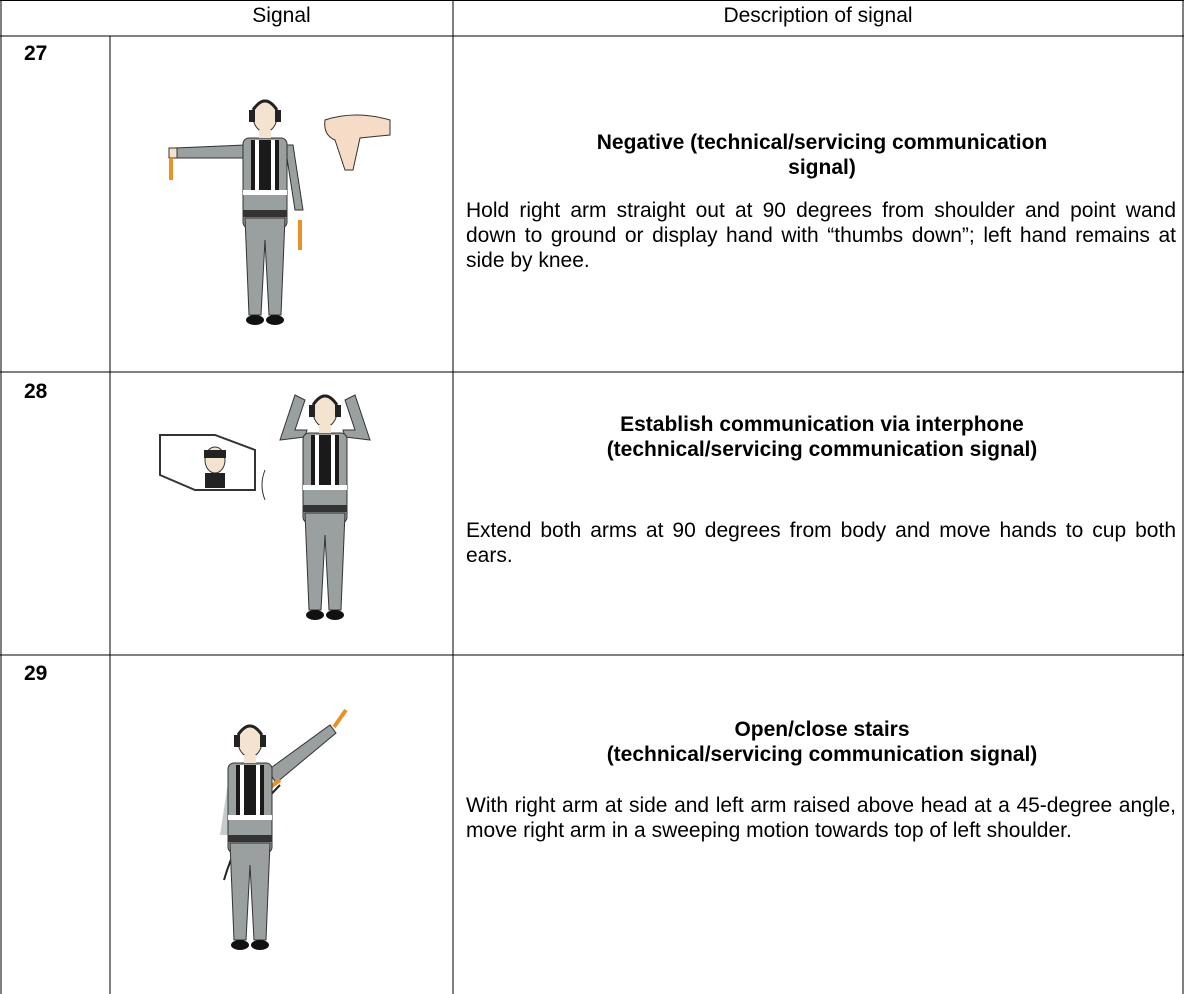 This screenshot has height=994, width=1184. What do you see at coordinates (281, 15) in the screenshot?
I see `header-signal: Signal` at bounding box center [281, 15].